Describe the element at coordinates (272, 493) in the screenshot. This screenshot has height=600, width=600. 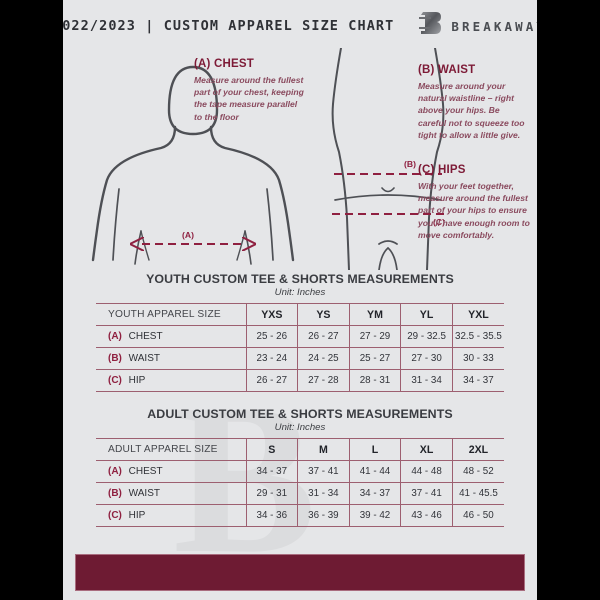
I see `adult-cell-1-0: 29 - 31` at that location.